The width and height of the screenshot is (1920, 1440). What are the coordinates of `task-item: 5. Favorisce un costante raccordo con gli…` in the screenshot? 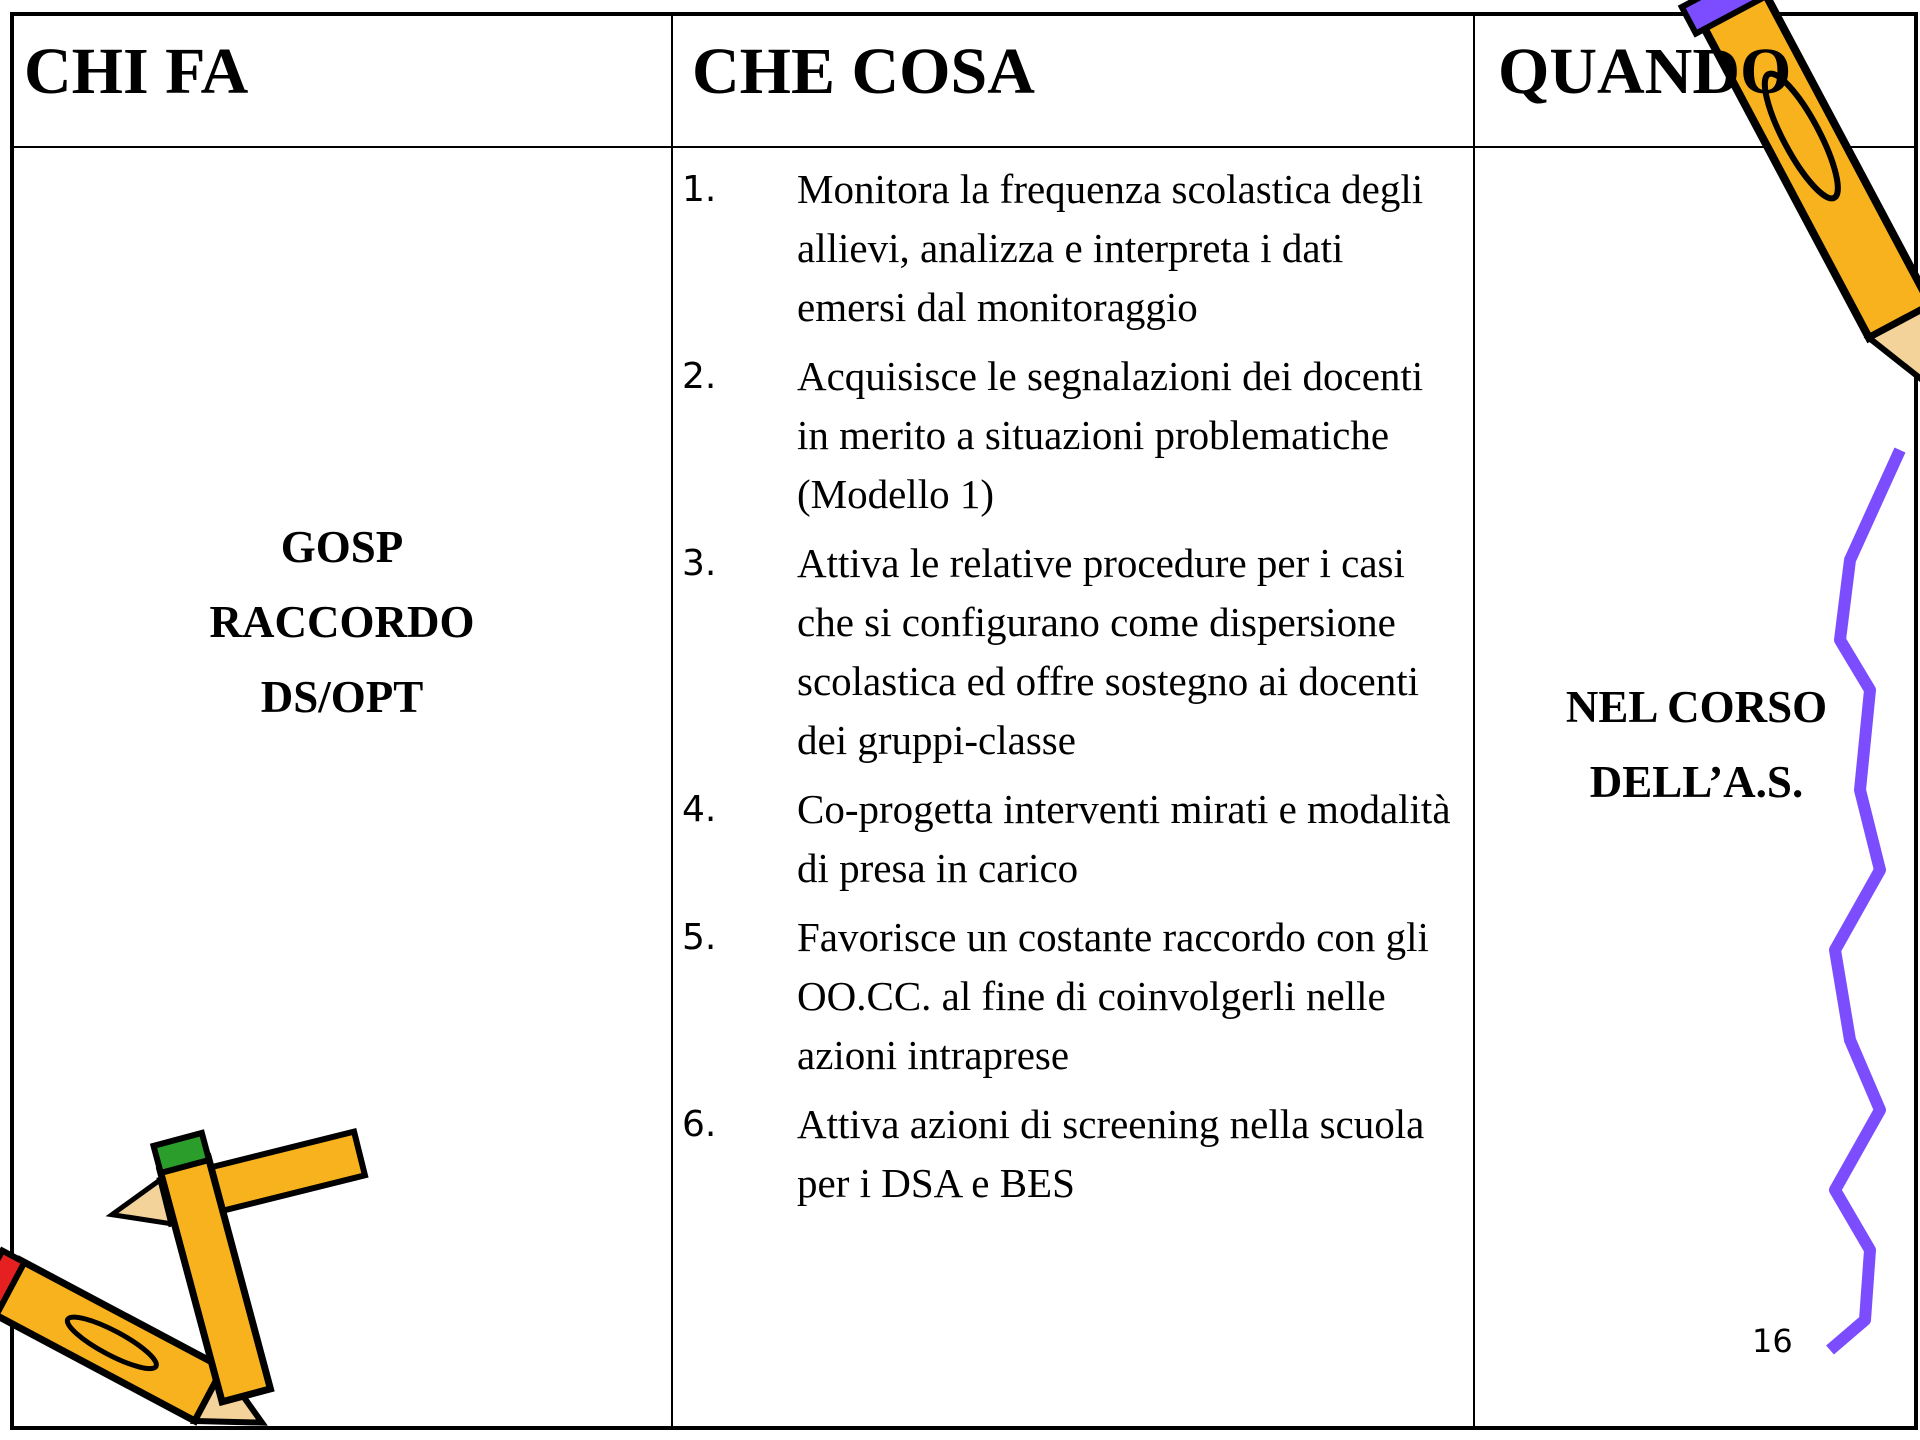 It's located at (1067, 996).